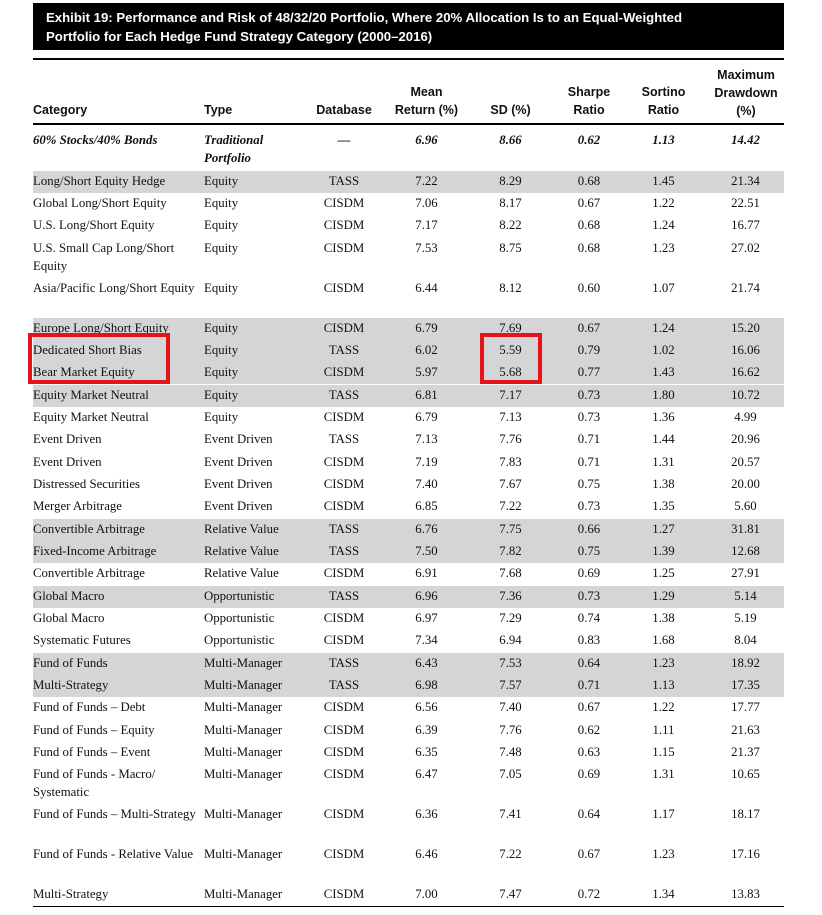 The image size is (822, 915). I want to click on cell-sd: 5.59, so click(510, 350).